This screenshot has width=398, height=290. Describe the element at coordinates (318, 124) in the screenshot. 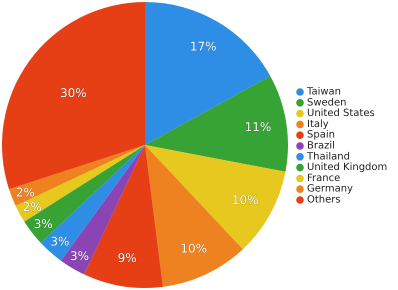

I see `legend-label: Italy` at that location.